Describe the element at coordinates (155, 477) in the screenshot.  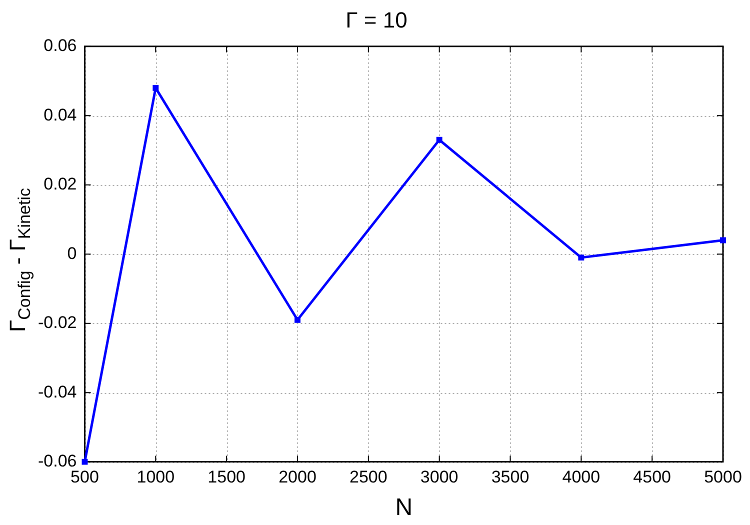
I see `x-tick-label: 1000` at that location.